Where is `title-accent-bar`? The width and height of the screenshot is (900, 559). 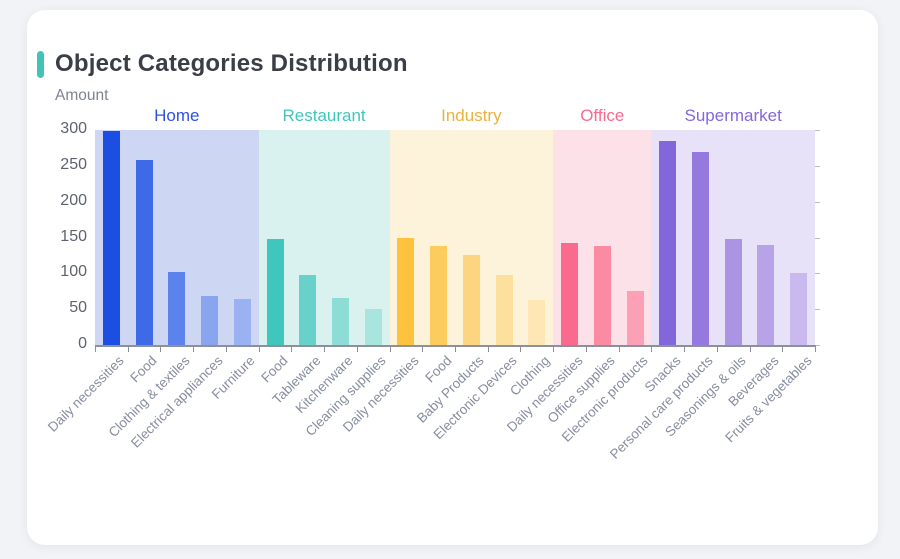 title-accent-bar is located at coordinates (40, 64).